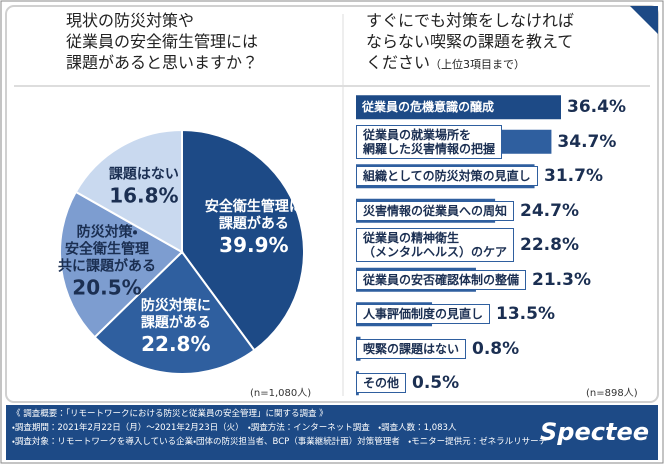 The width and height of the screenshot is (664, 464). Describe the element at coordinates (107, 287) in the screenshot. I see `value-label: 20.5%` at that location.